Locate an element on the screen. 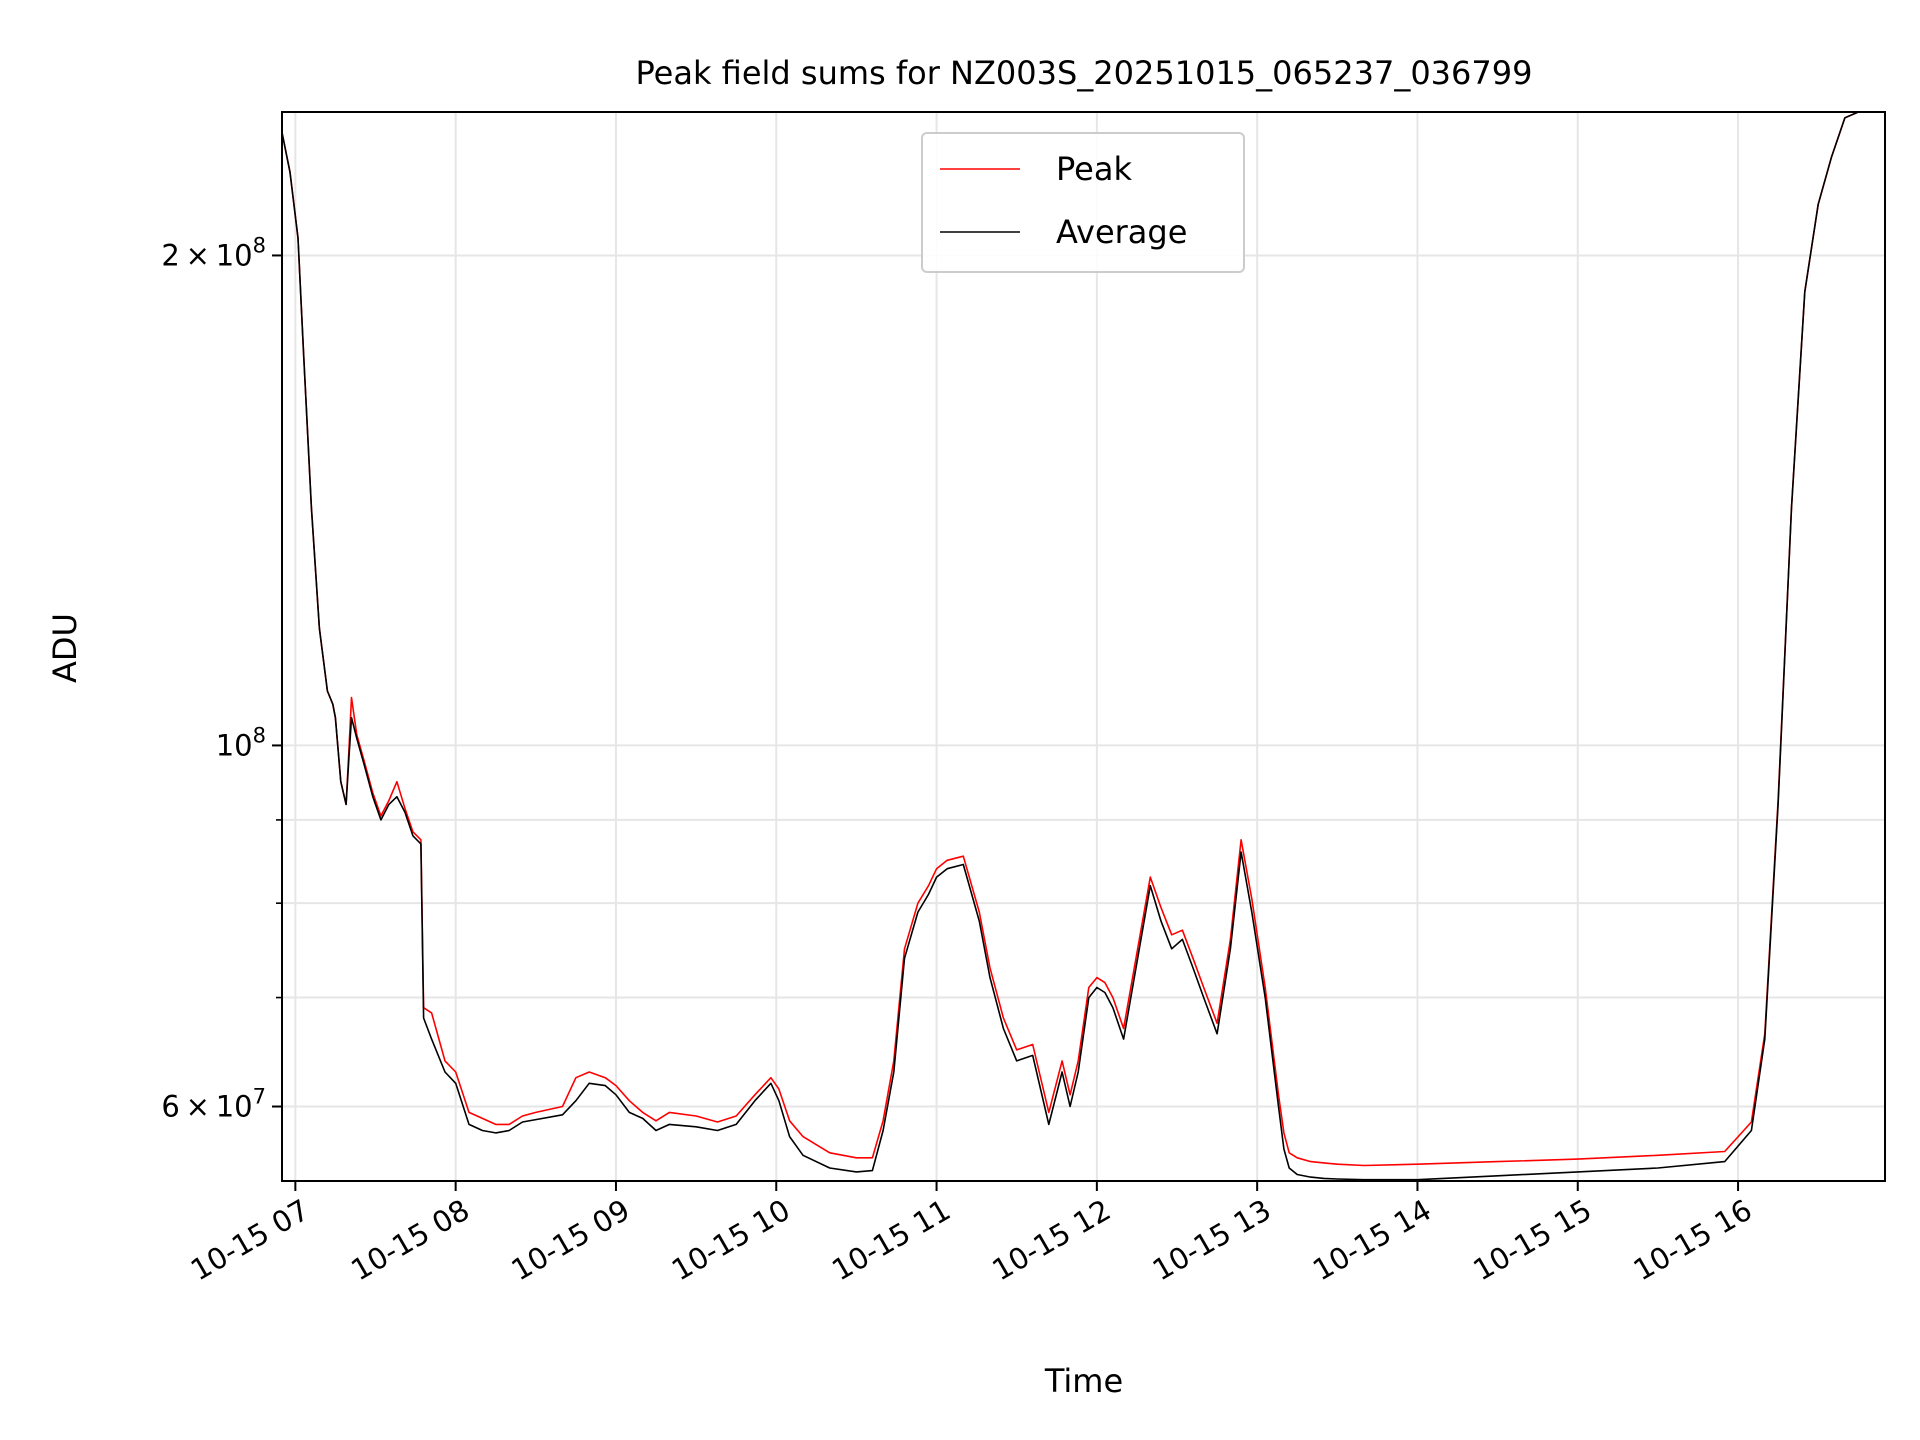  legend: Peak Average is located at coordinates (1083, 202).